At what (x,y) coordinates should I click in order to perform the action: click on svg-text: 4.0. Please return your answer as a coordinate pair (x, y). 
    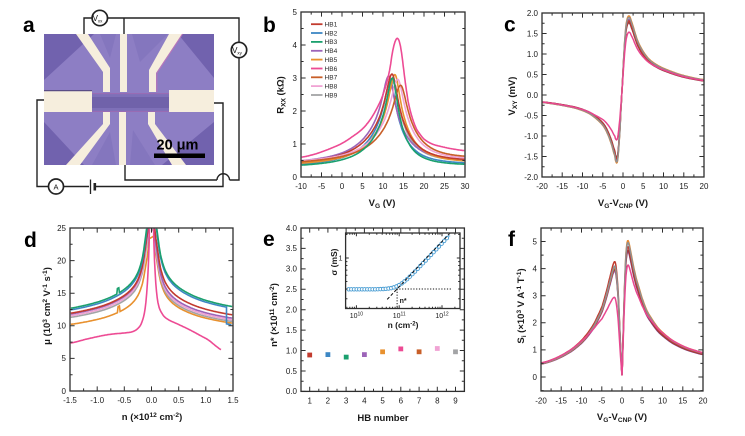
    Looking at the image, I should click on (292, 228).